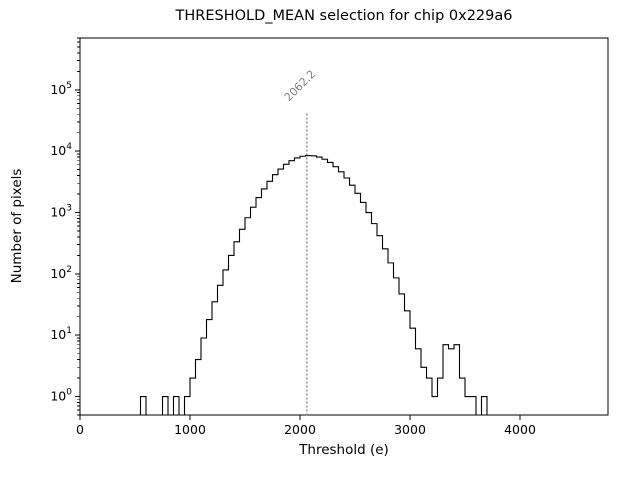  Describe the element at coordinates (344, 450) in the screenshot. I see `x-axis-label: Threshold (e)` at that location.